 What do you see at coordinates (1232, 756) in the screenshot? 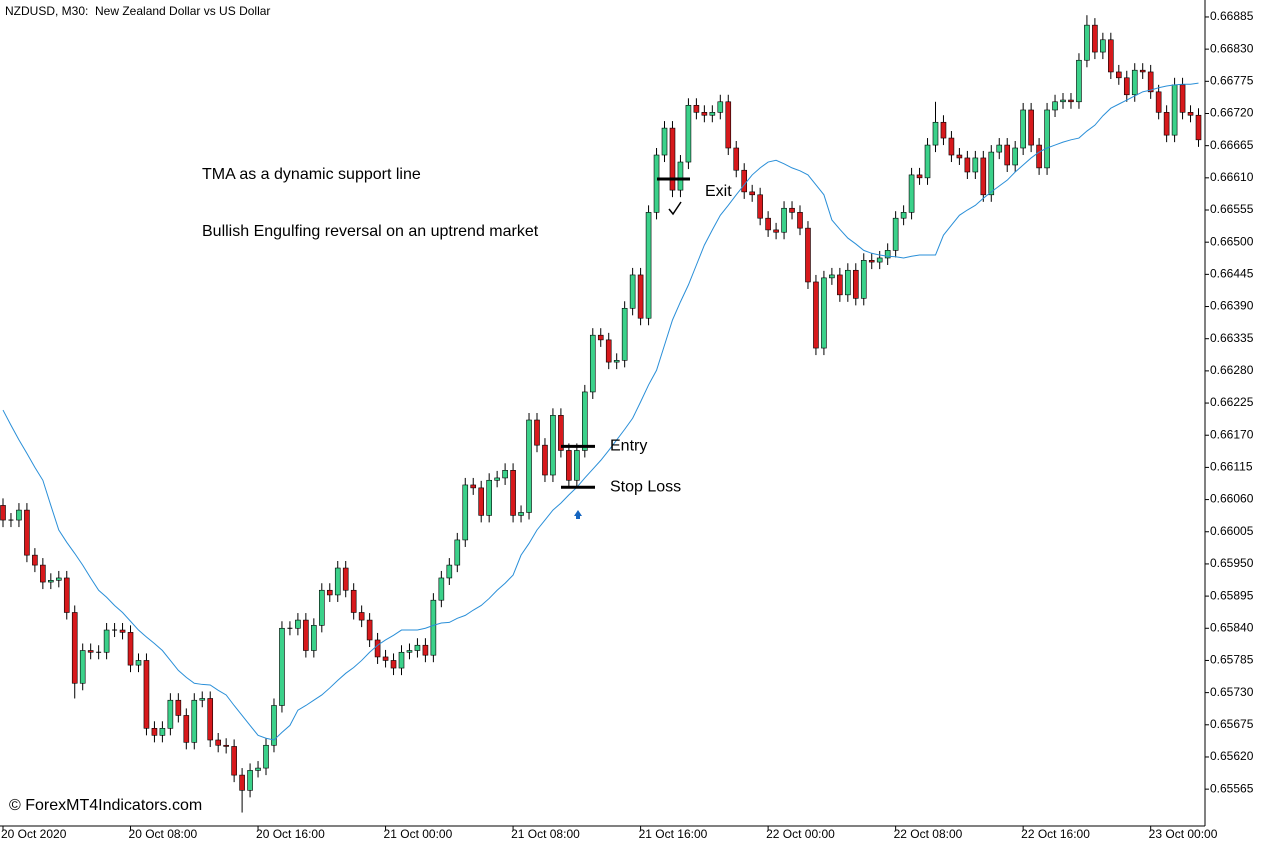
I see `y-tick-label: 0.65620` at bounding box center [1232, 756].